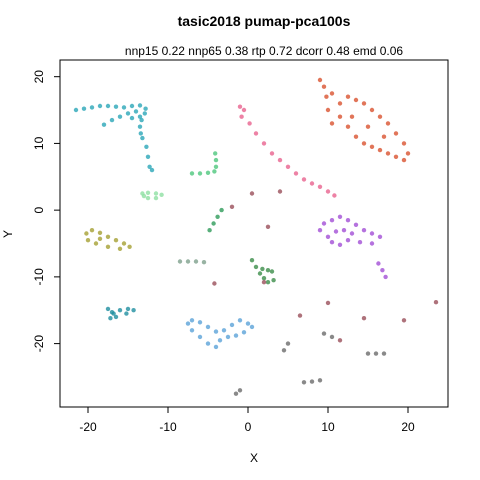 The width and height of the screenshot is (480, 480). Describe the element at coordinates (364, 120) in the screenshot. I see `cluster-orange-red-region` at that location.